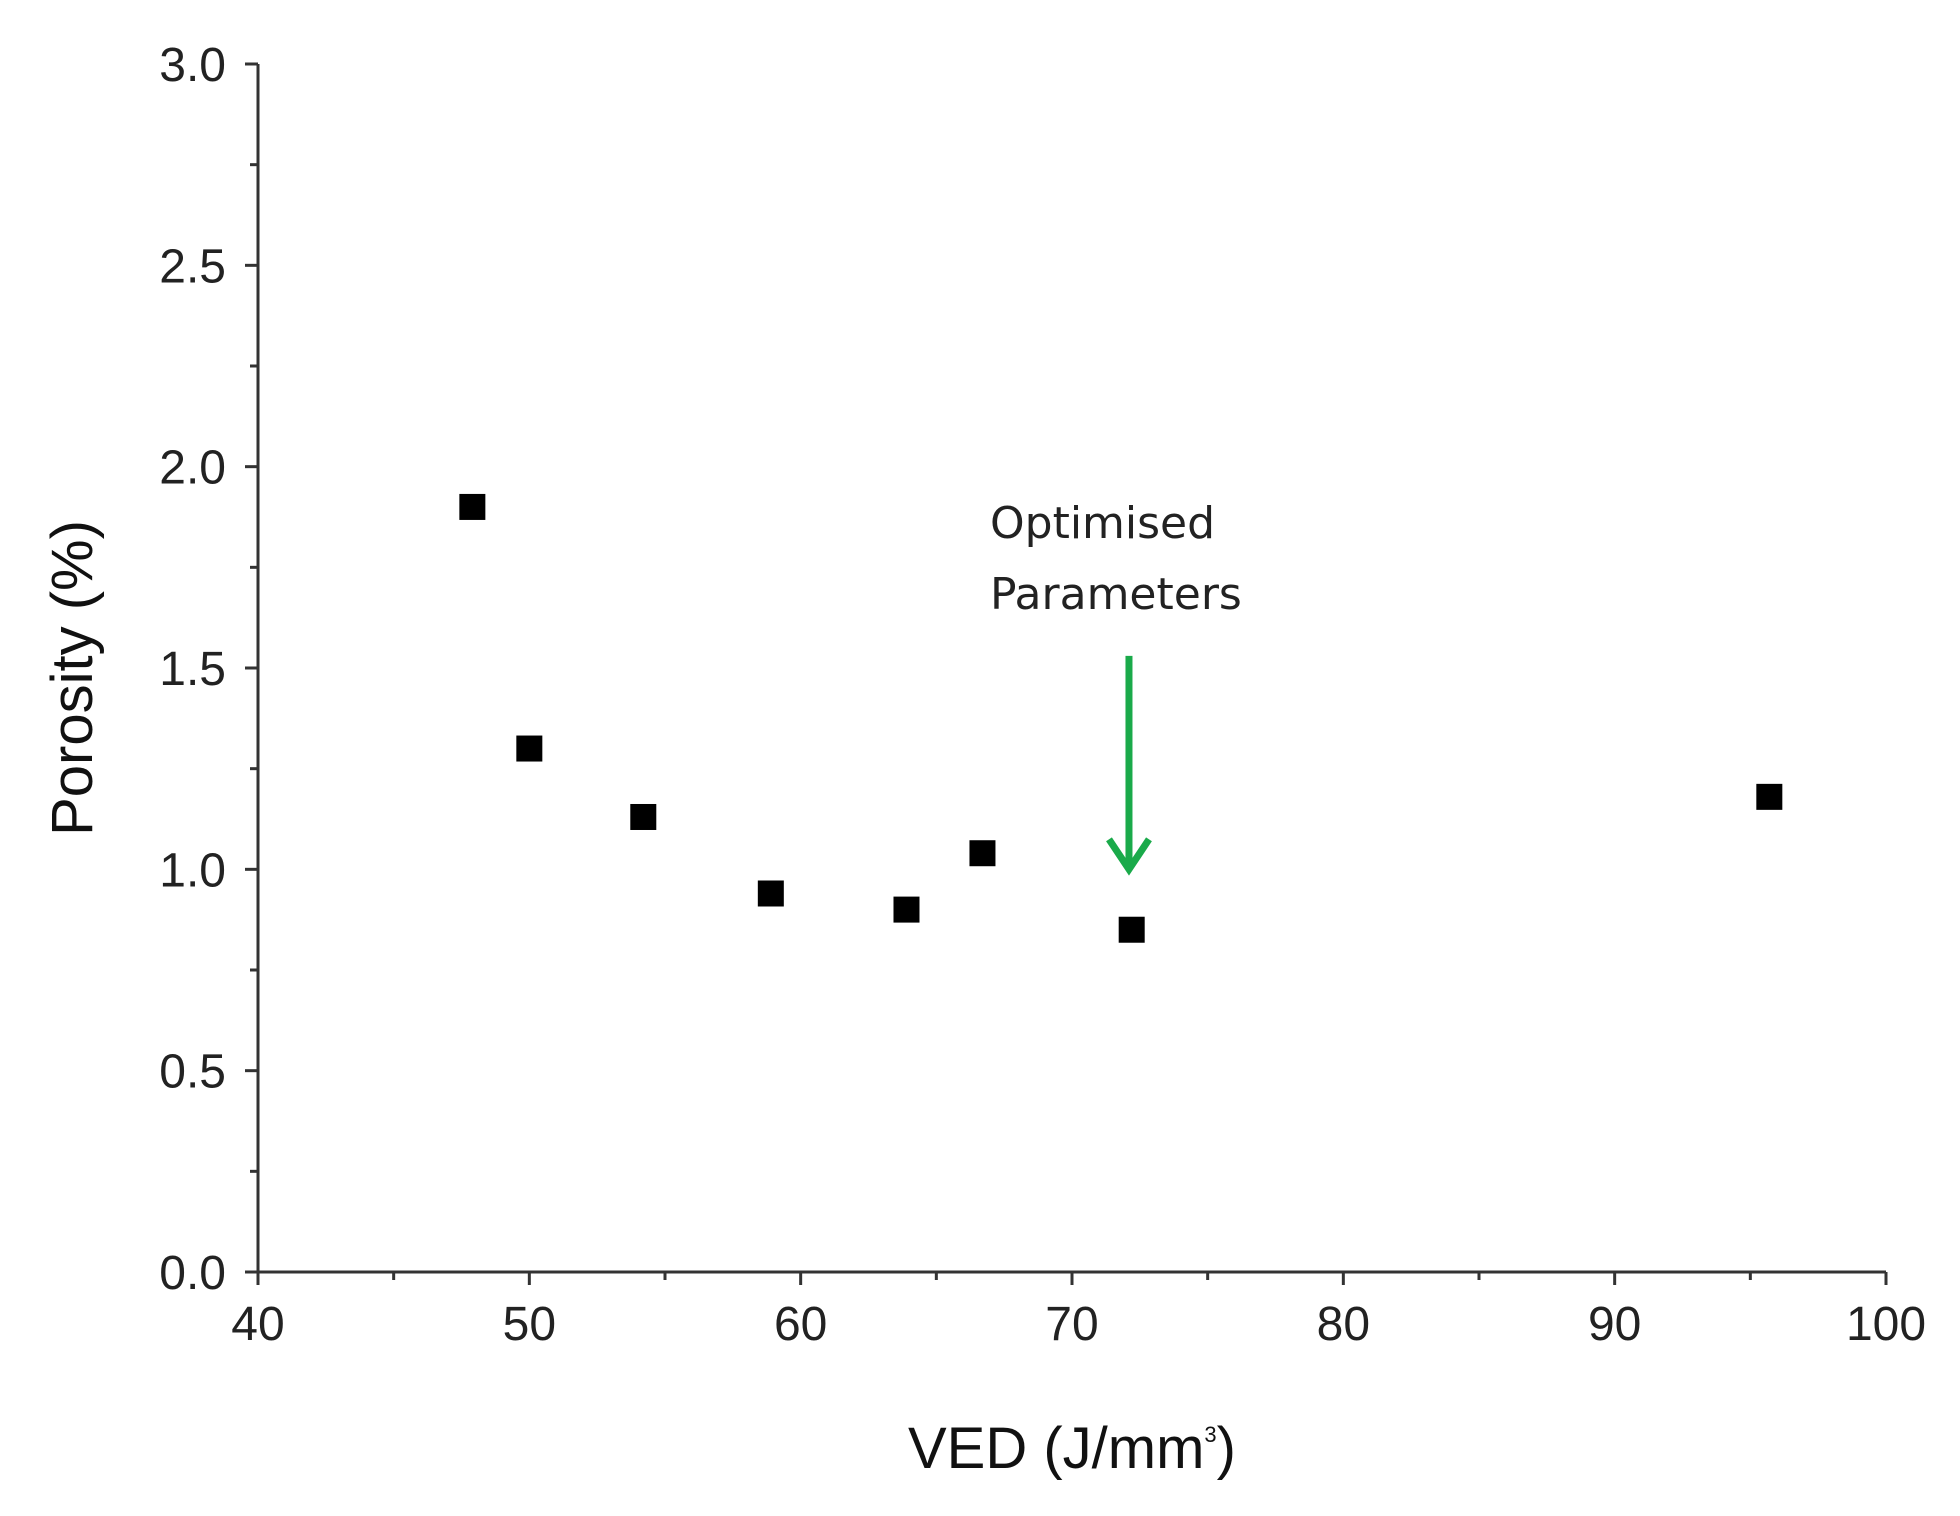 Image resolution: width=1960 pixels, height=1516 pixels. I want to click on annotation-arrow-head, so click(1129, 856).